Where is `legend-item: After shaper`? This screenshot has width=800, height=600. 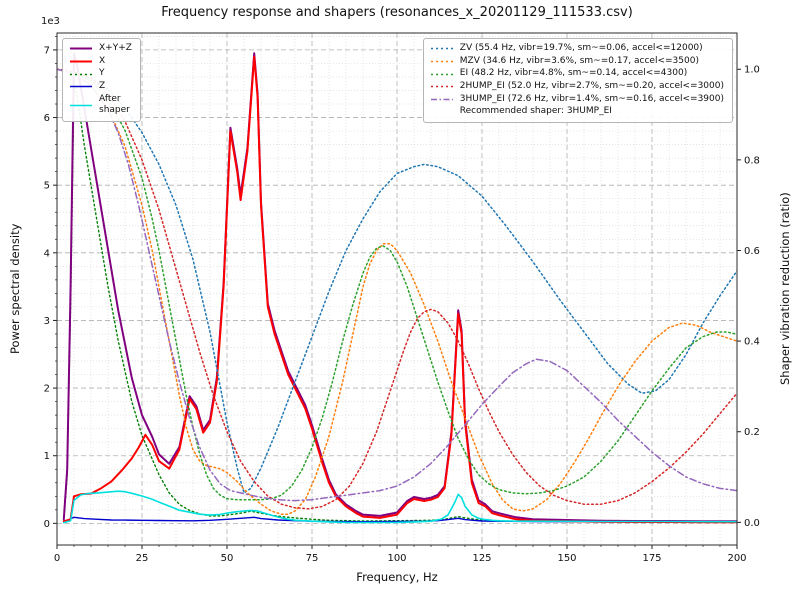 legend-item: After shaper is located at coordinates (100, 105).